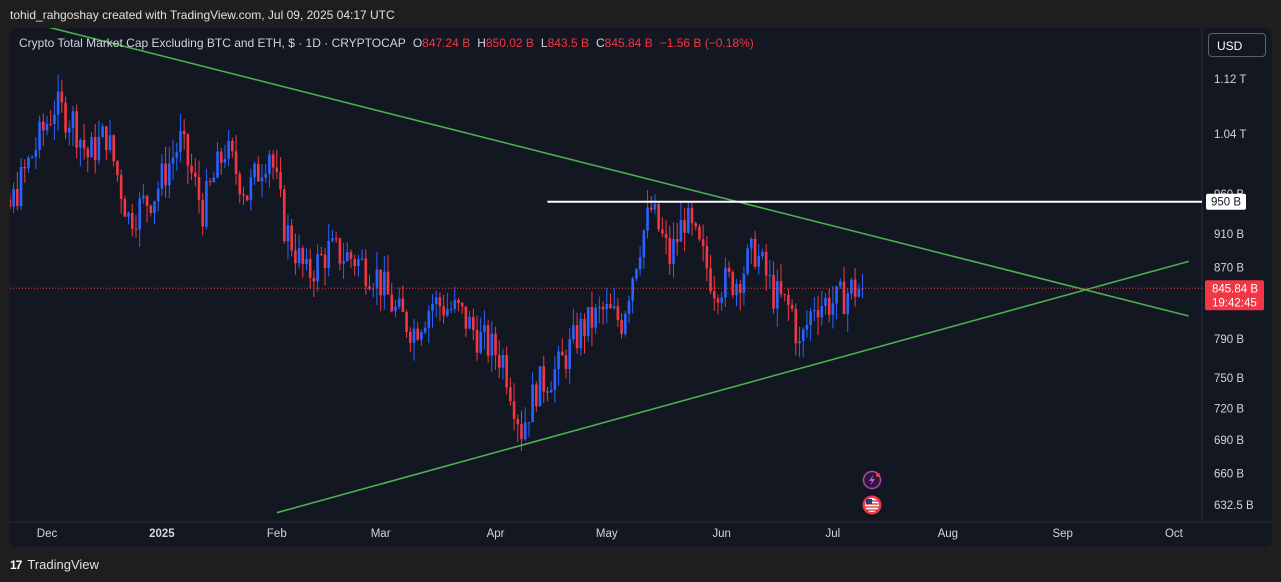 The height and width of the screenshot is (582, 1281). I want to click on change-value: −1.56 B (−0.18%), so click(706, 43).